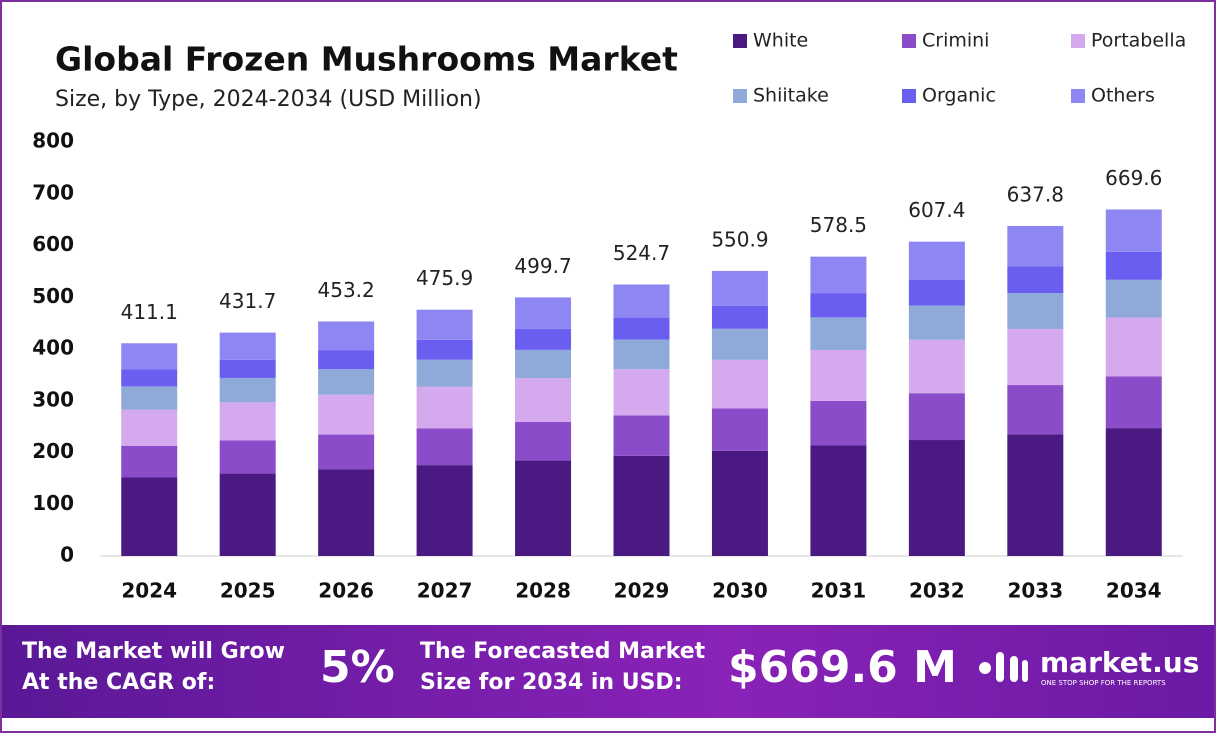  What do you see at coordinates (1134, 591) in the screenshot?
I see `x-tick-label: 2034` at bounding box center [1134, 591].